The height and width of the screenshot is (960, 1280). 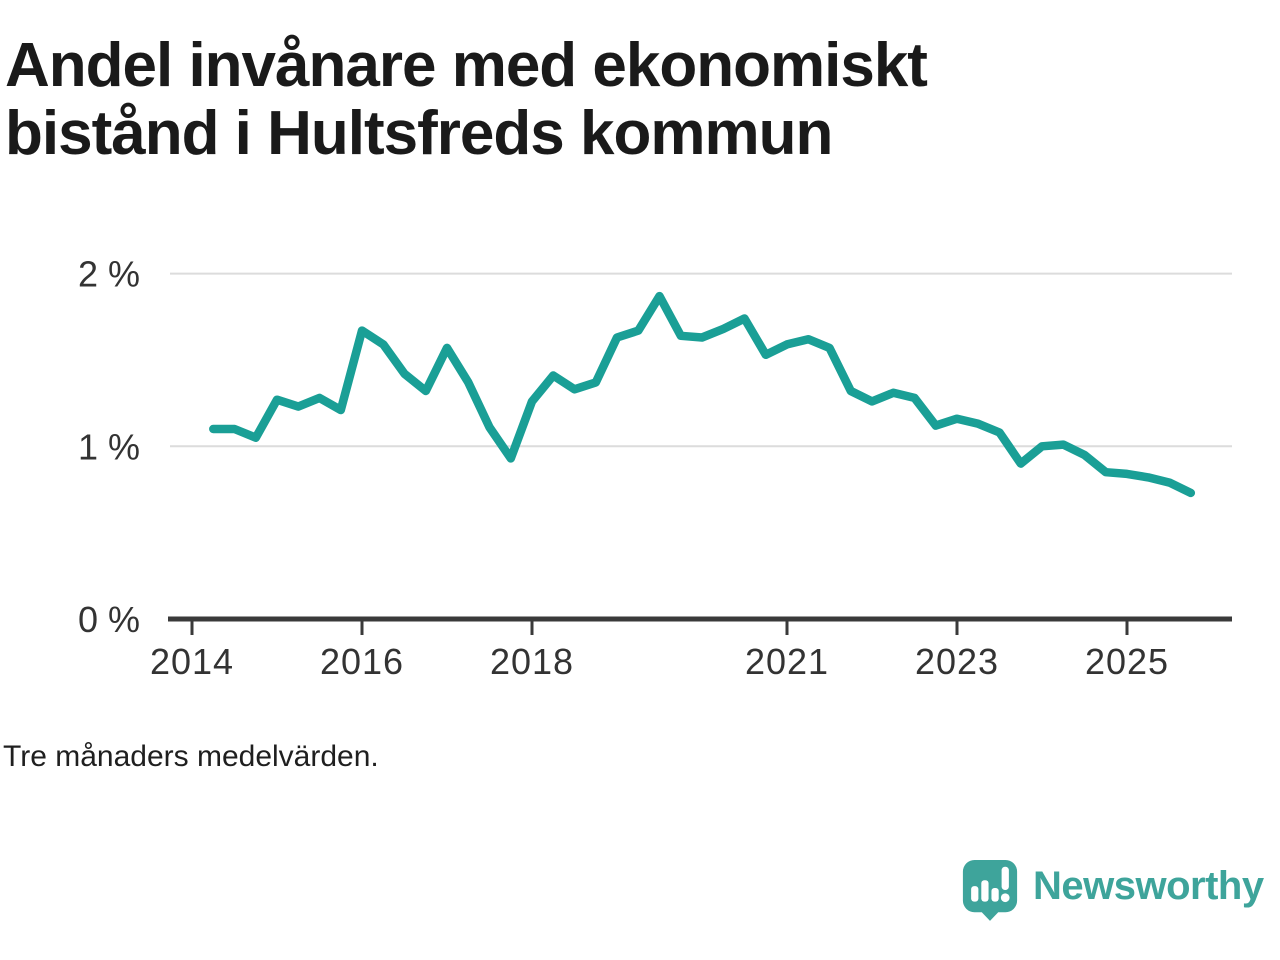 I want to click on speech-bubble-shape, so click(x=990, y=890).